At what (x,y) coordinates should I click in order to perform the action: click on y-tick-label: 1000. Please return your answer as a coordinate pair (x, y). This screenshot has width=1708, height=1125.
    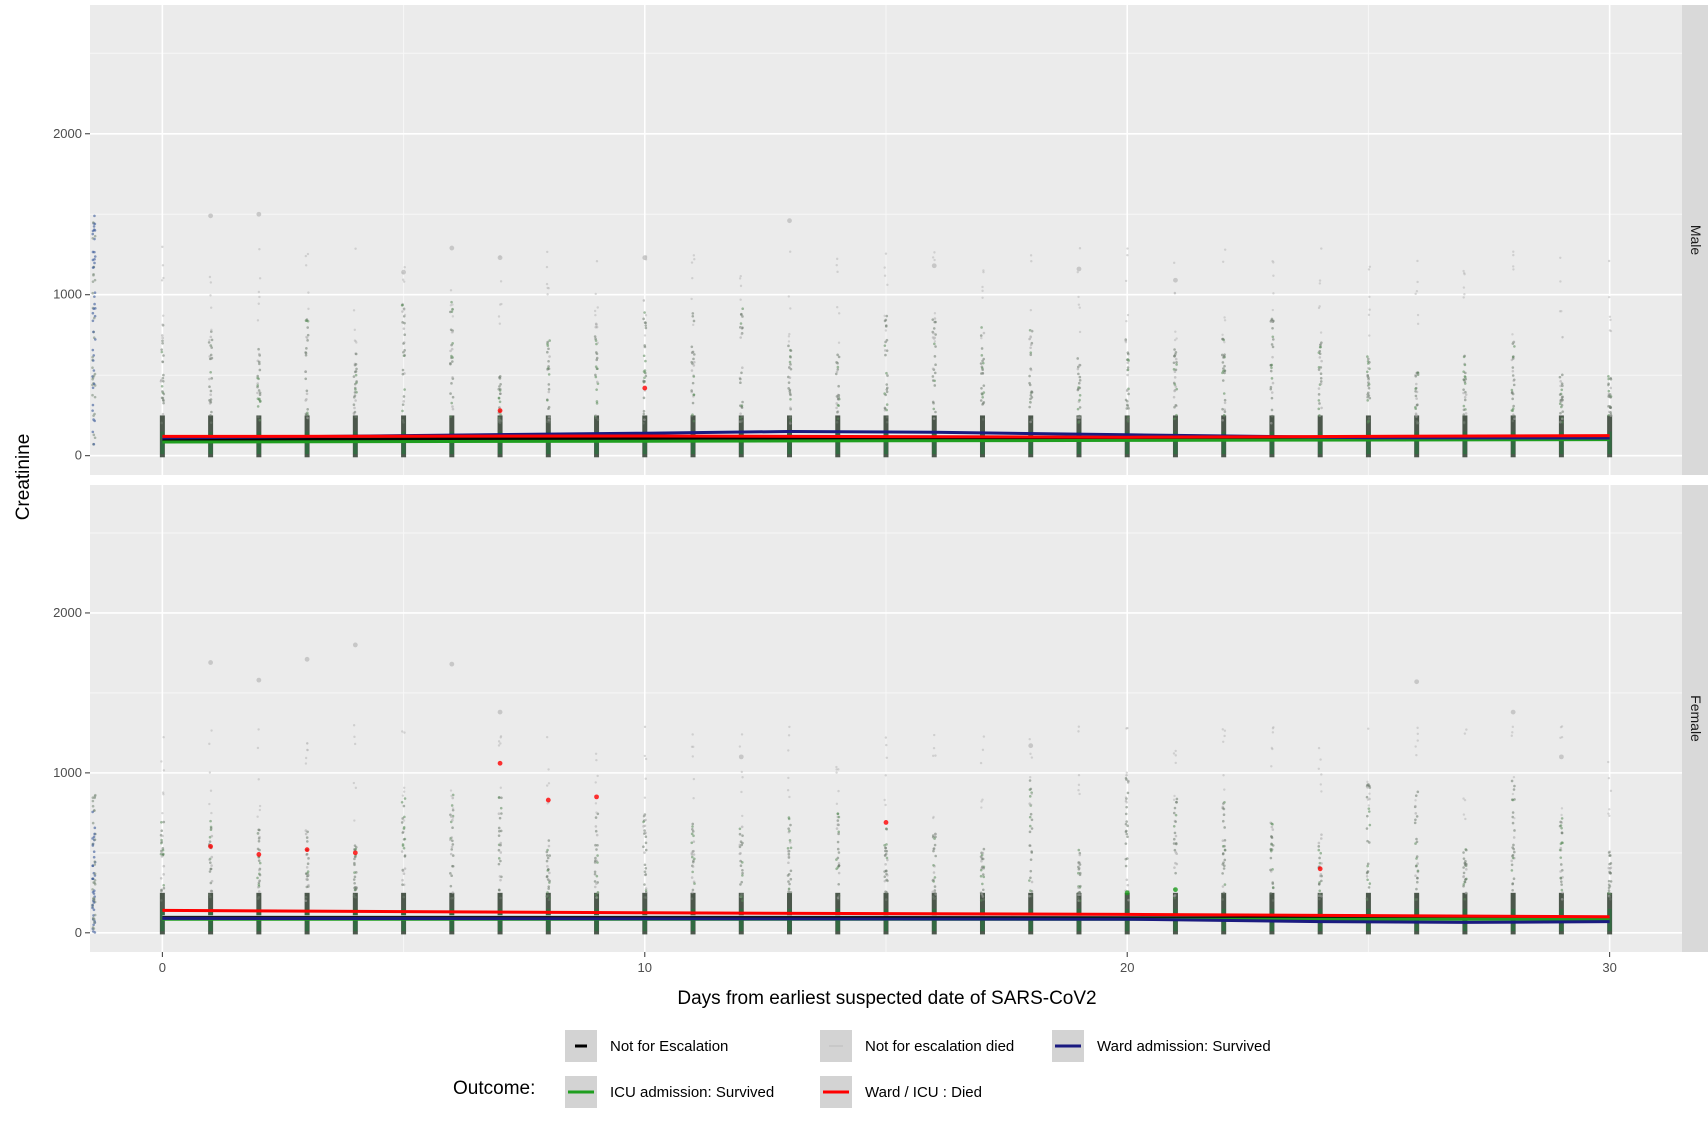
    Looking at the image, I should click on (67, 294).